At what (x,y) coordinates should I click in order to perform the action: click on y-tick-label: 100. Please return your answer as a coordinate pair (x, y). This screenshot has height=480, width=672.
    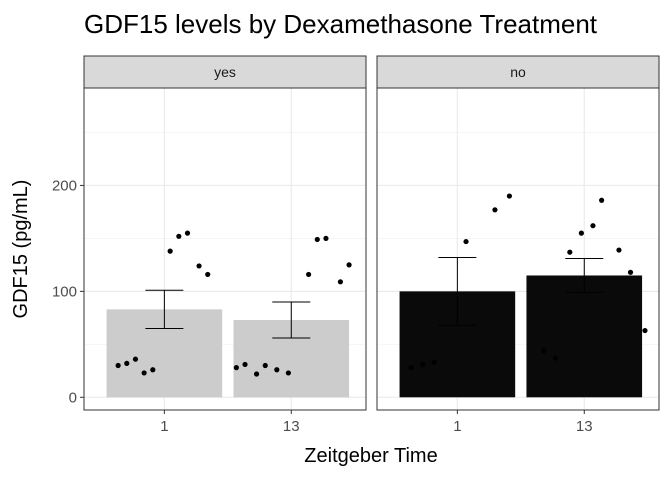
    Looking at the image, I should click on (64, 291).